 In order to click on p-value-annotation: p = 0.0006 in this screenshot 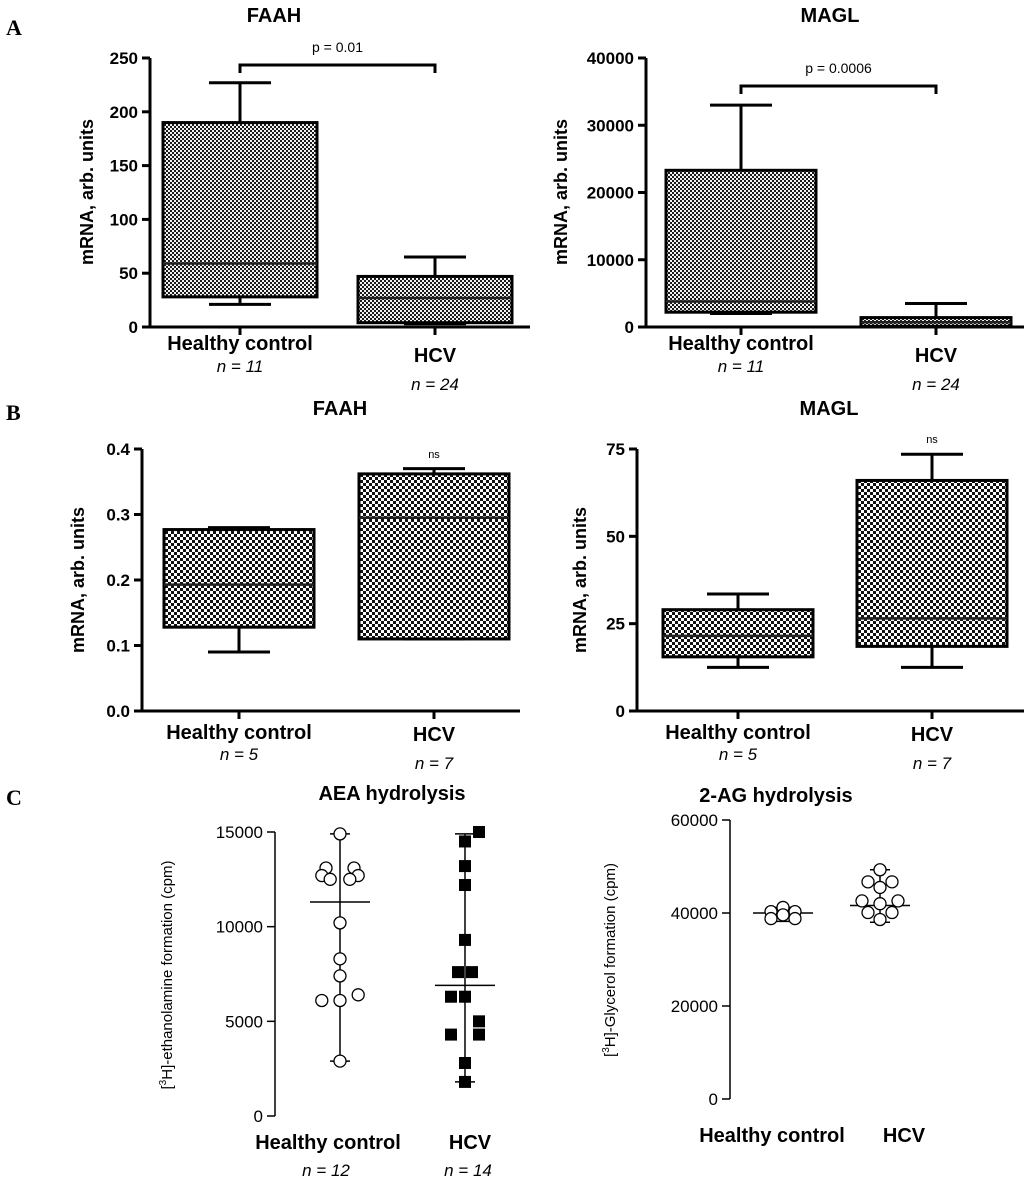, I will do `click(838, 68)`.